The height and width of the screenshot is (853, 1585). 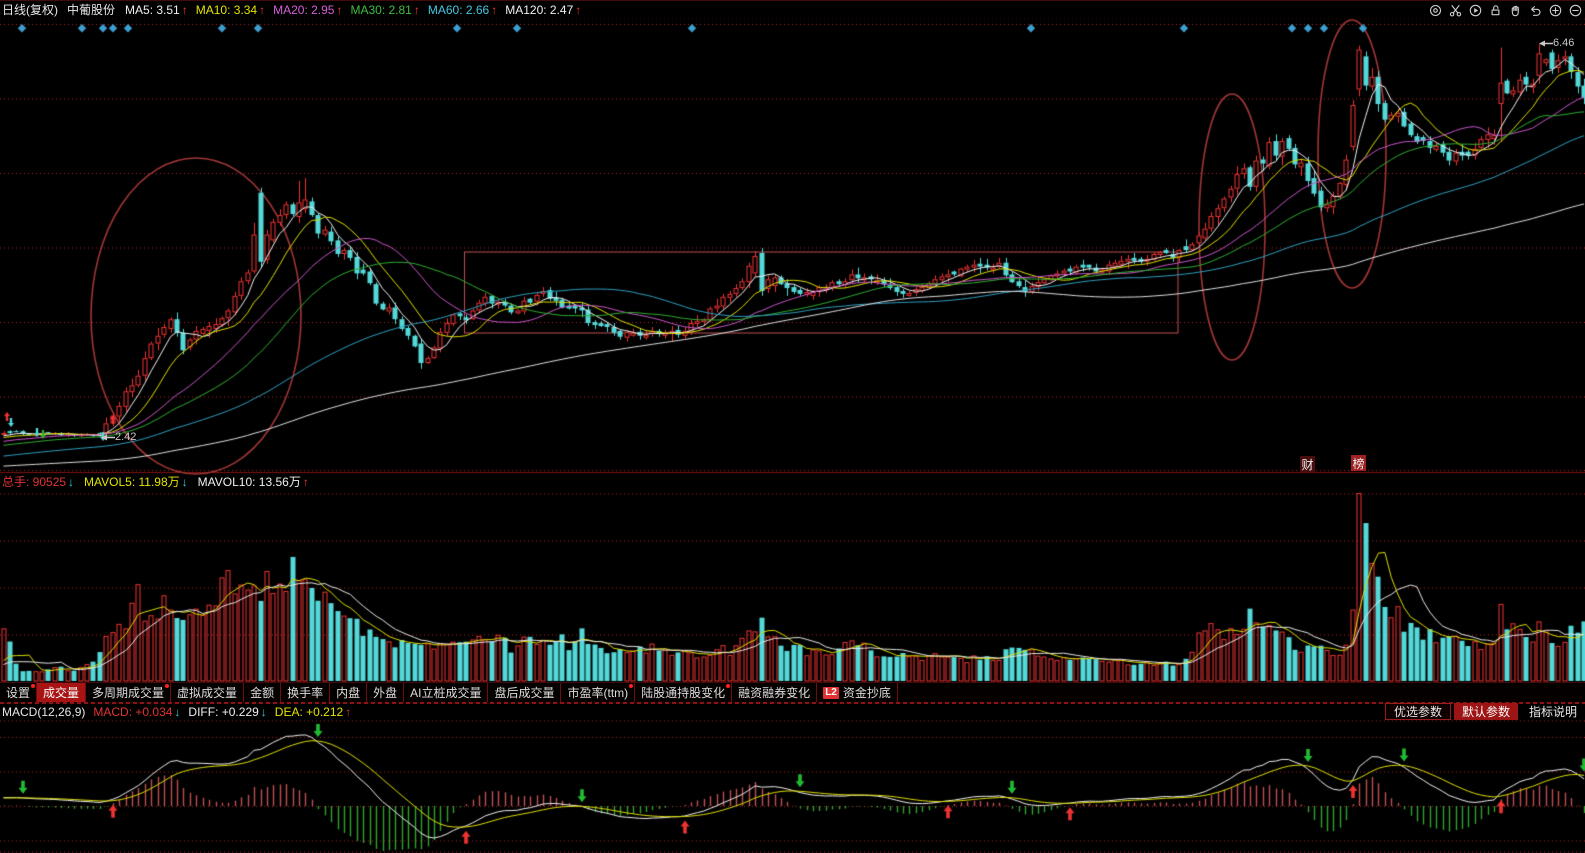 What do you see at coordinates (866, 693) in the screenshot?
I see `tab-label: 资金抄底` at bounding box center [866, 693].